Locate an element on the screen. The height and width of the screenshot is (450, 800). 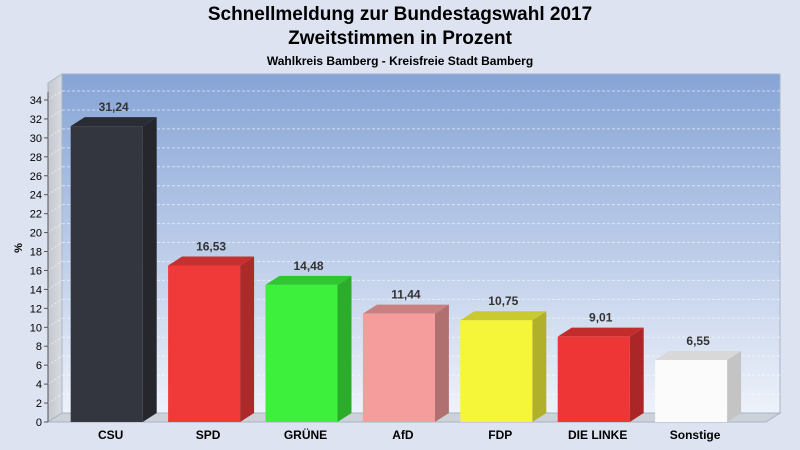
y-tick-label: 8 is located at coordinates (39, 347).